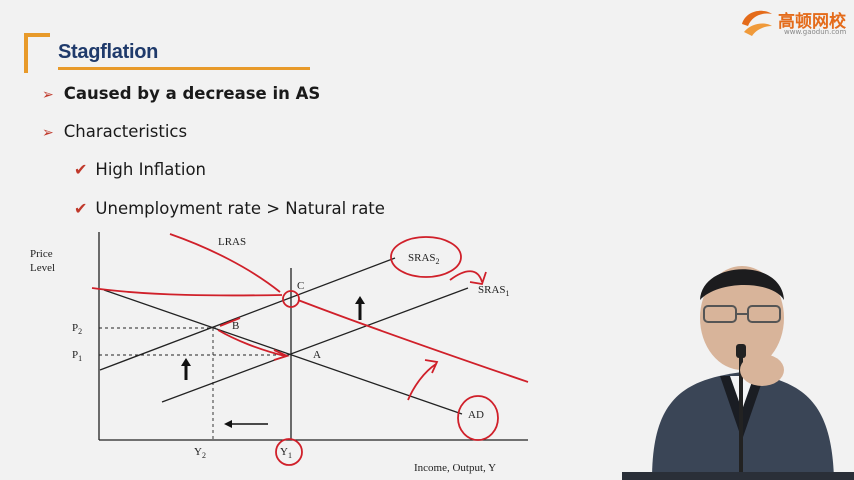 The width and height of the screenshot is (854, 480). I want to click on ad-line, so click(283, 352).